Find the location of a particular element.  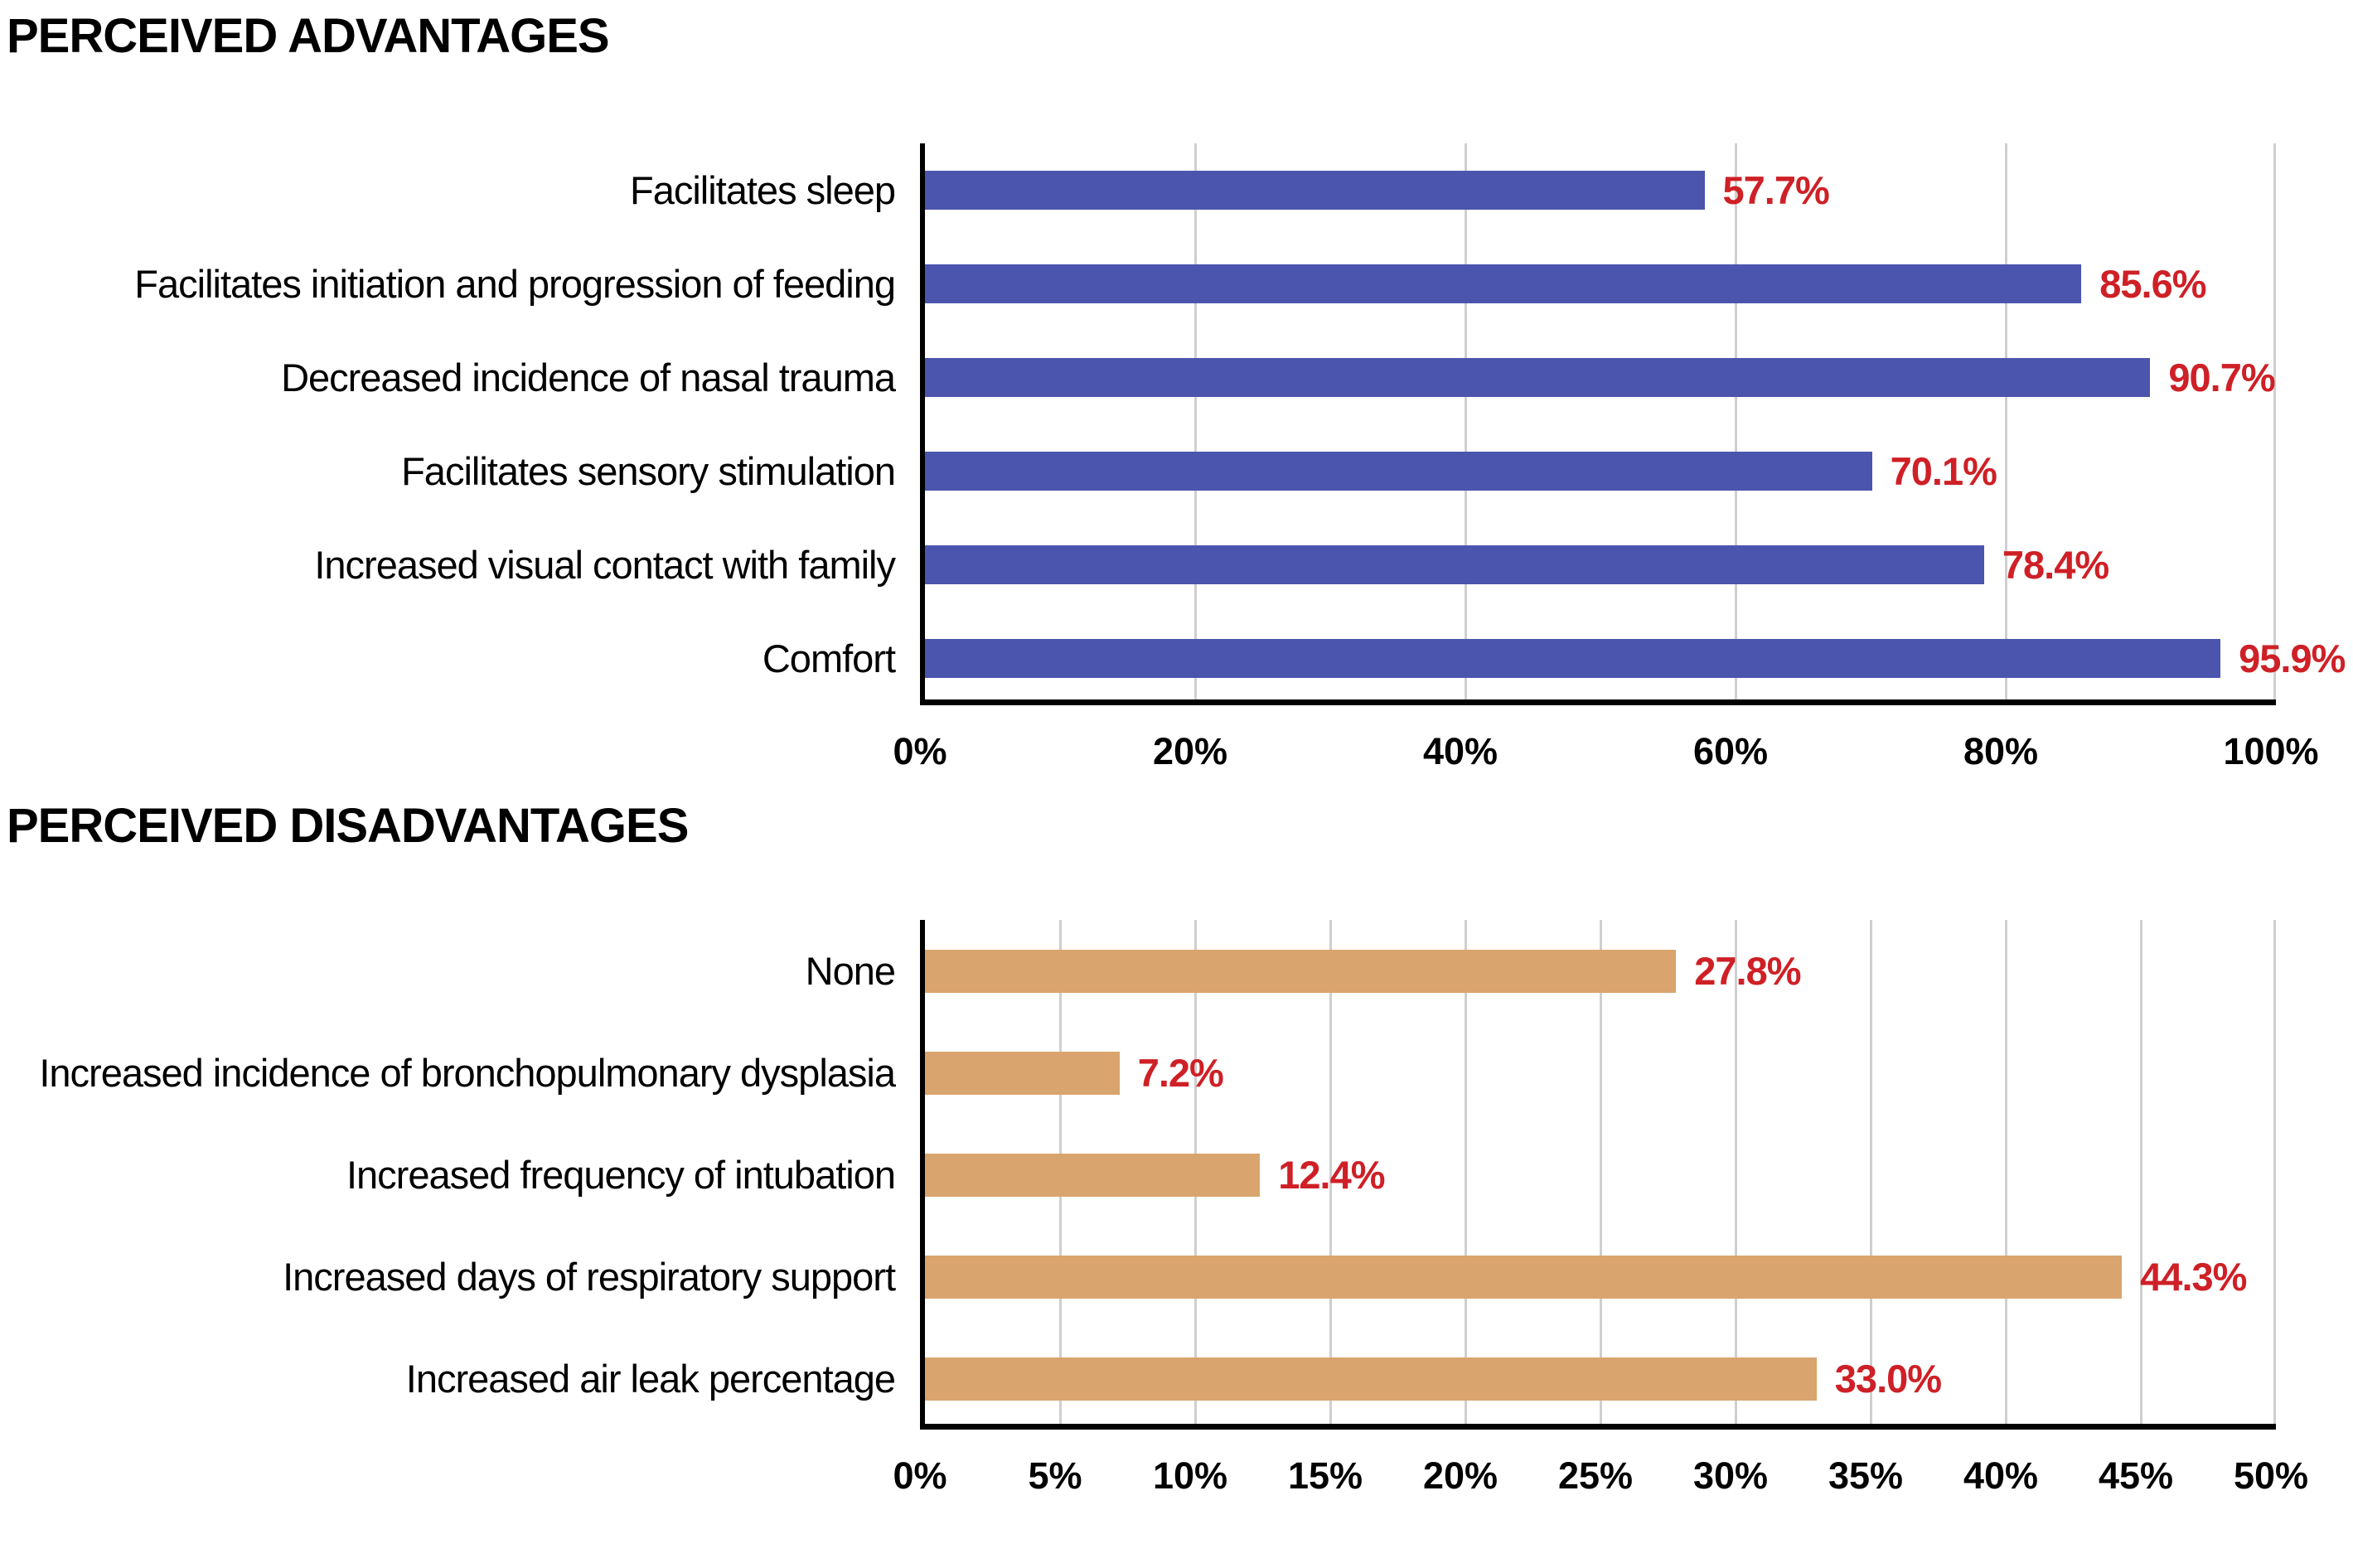

x-tick-label: 60% is located at coordinates (1731, 751).